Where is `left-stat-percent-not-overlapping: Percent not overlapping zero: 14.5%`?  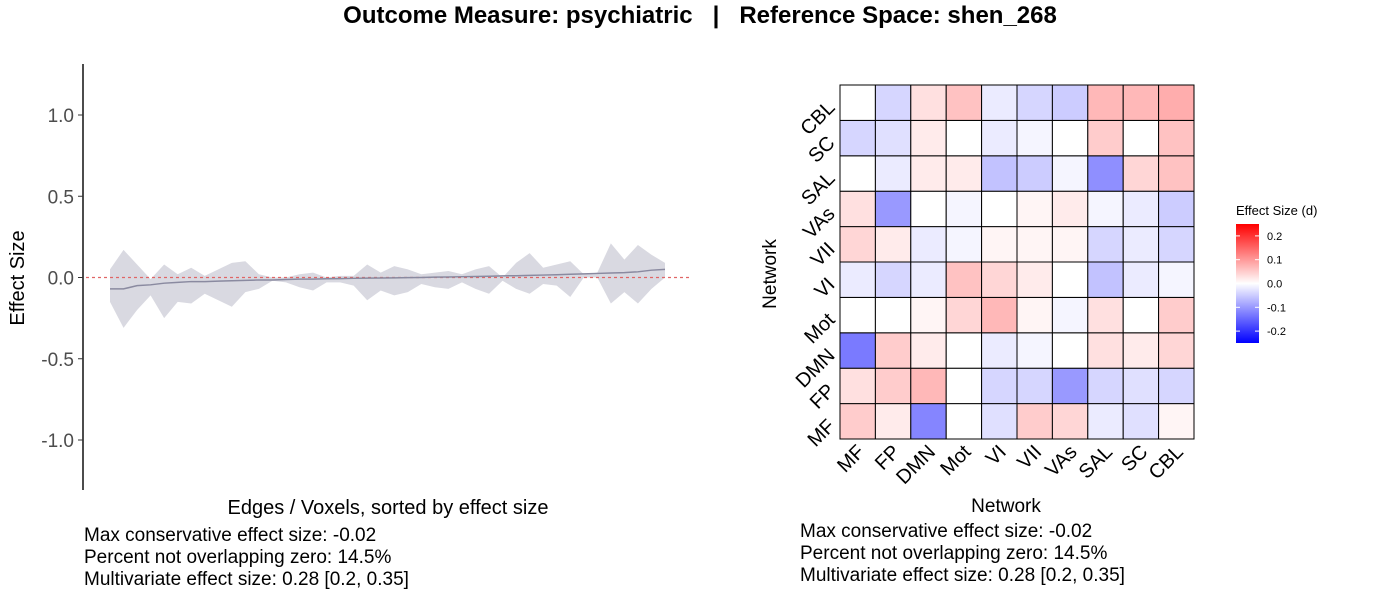
left-stat-percent-not-overlapping: Percent not overlapping zero: 14.5% is located at coordinates (238, 557).